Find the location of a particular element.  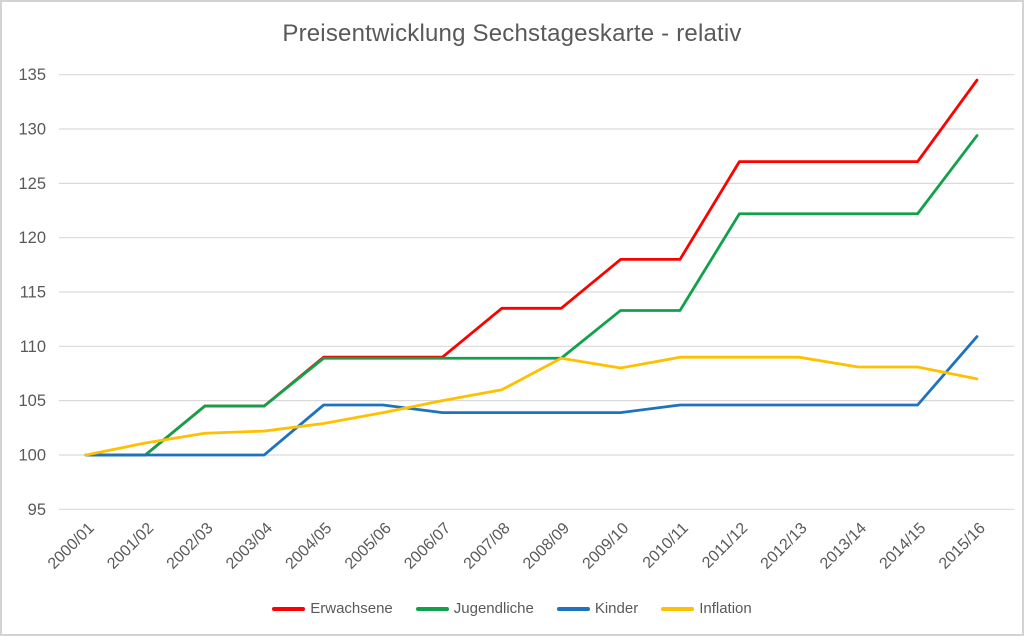

x-axis-label: 2013/14 is located at coordinates (843, 546).